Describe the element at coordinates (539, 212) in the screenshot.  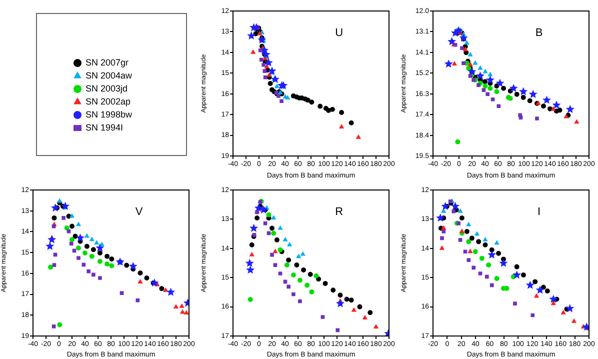
I see `annotation: I` at that location.